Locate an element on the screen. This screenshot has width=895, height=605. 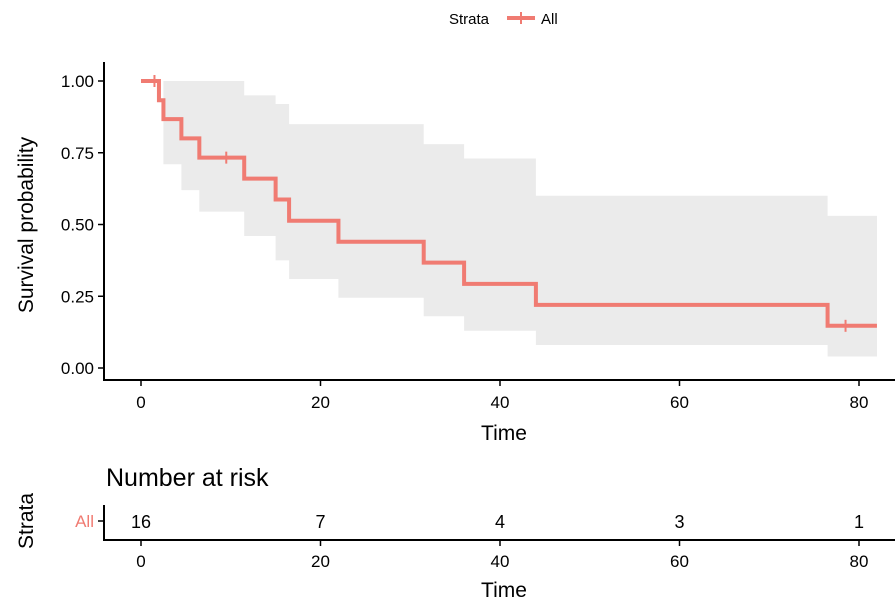
risk-x-tick-label: 20 is located at coordinates (320, 561).